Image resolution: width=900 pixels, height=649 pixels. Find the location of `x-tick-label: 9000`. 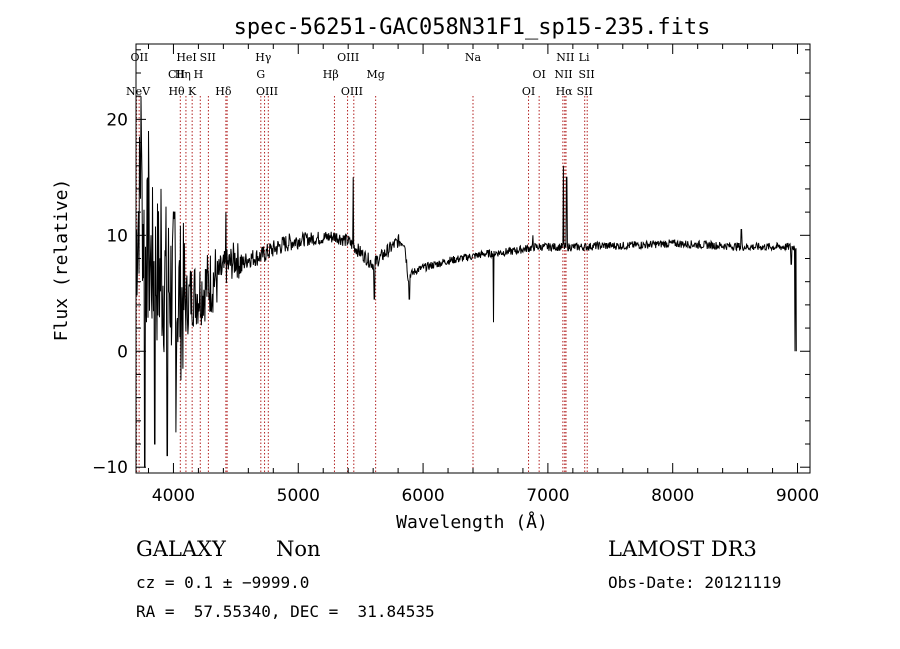

x-tick-label: 9000 is located at coordinates (797, 496).